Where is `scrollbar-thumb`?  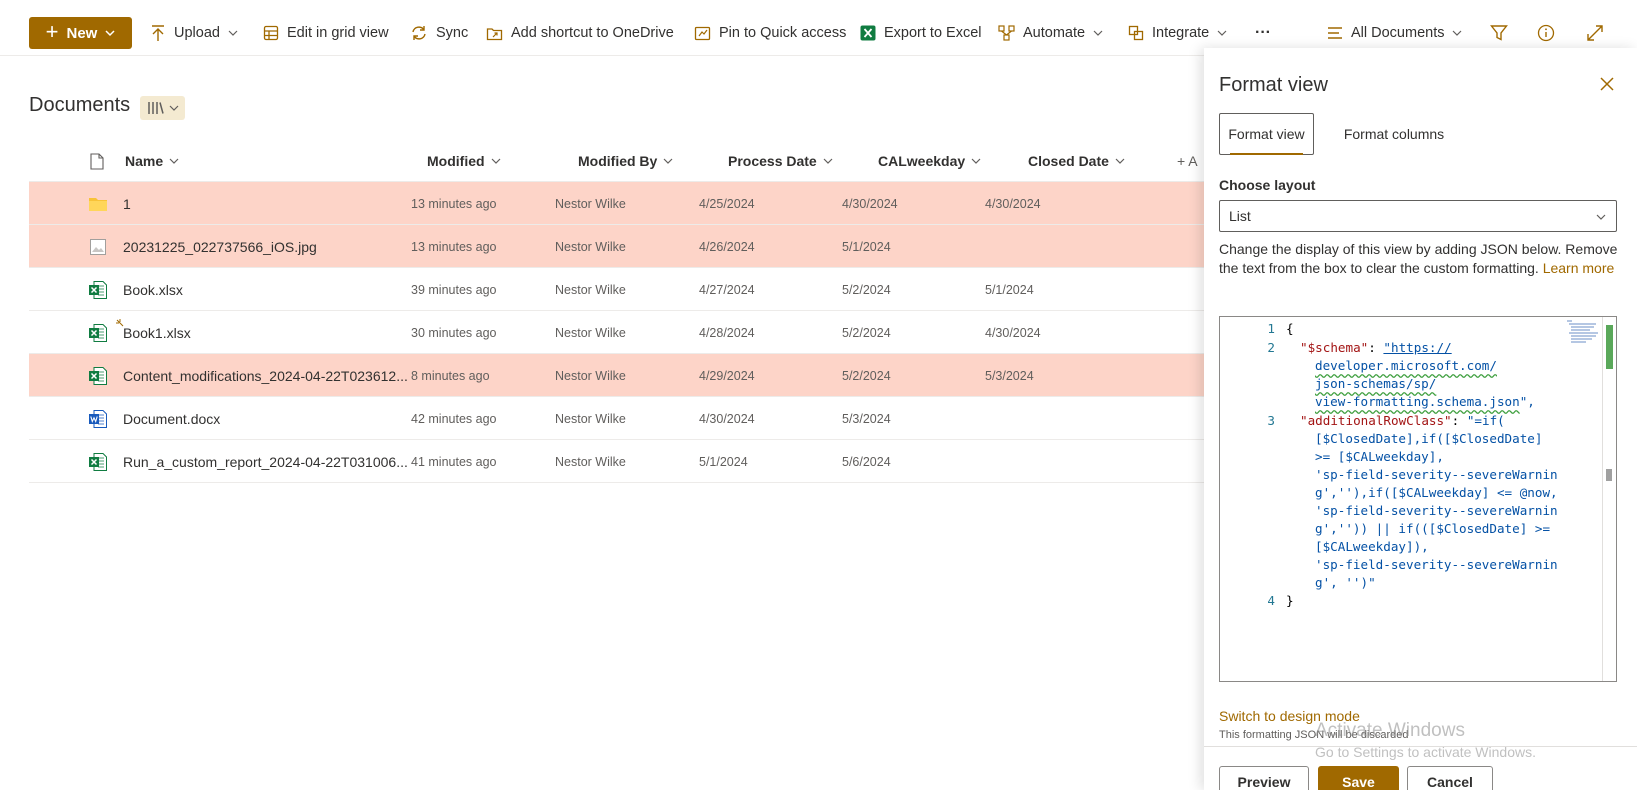
scrollbar-thumb is located at coordinates (1609, 475).